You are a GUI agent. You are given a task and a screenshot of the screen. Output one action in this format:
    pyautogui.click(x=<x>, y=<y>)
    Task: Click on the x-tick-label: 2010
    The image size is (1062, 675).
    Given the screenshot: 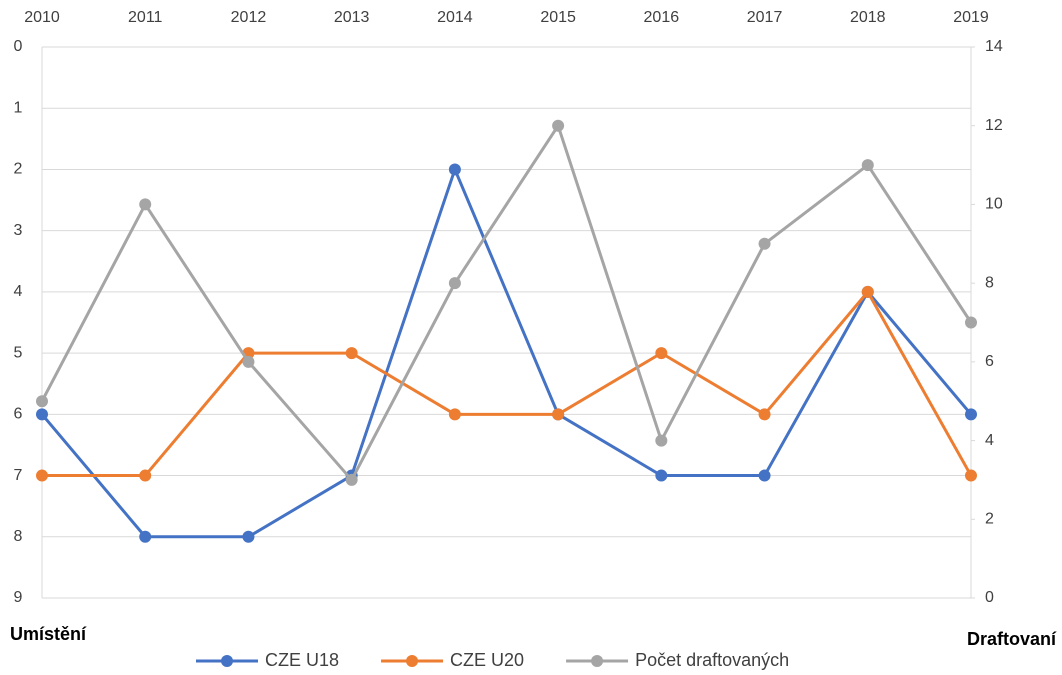 What is the action you would take?
    pyautogui.click(x=42, y=17)
    